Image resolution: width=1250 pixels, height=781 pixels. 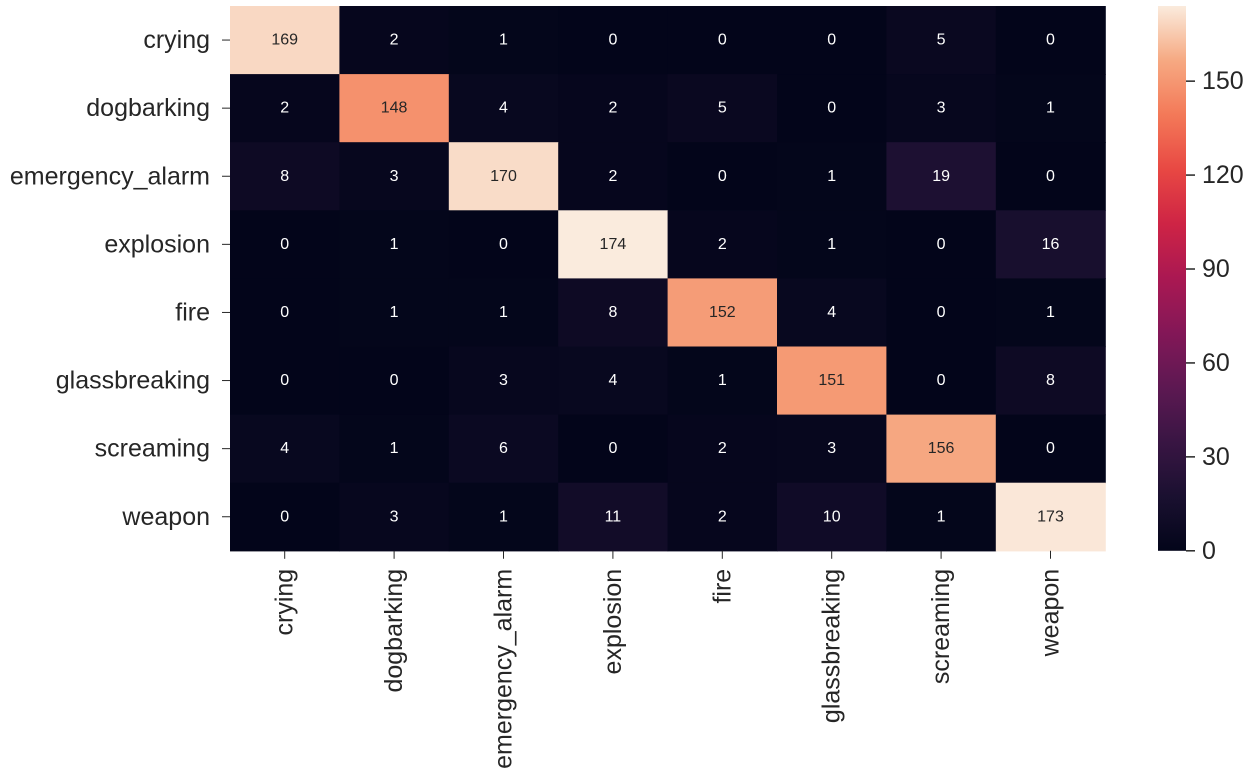 I want to click on x-tick-label: glassbreaking, so click(x=832, y=646).